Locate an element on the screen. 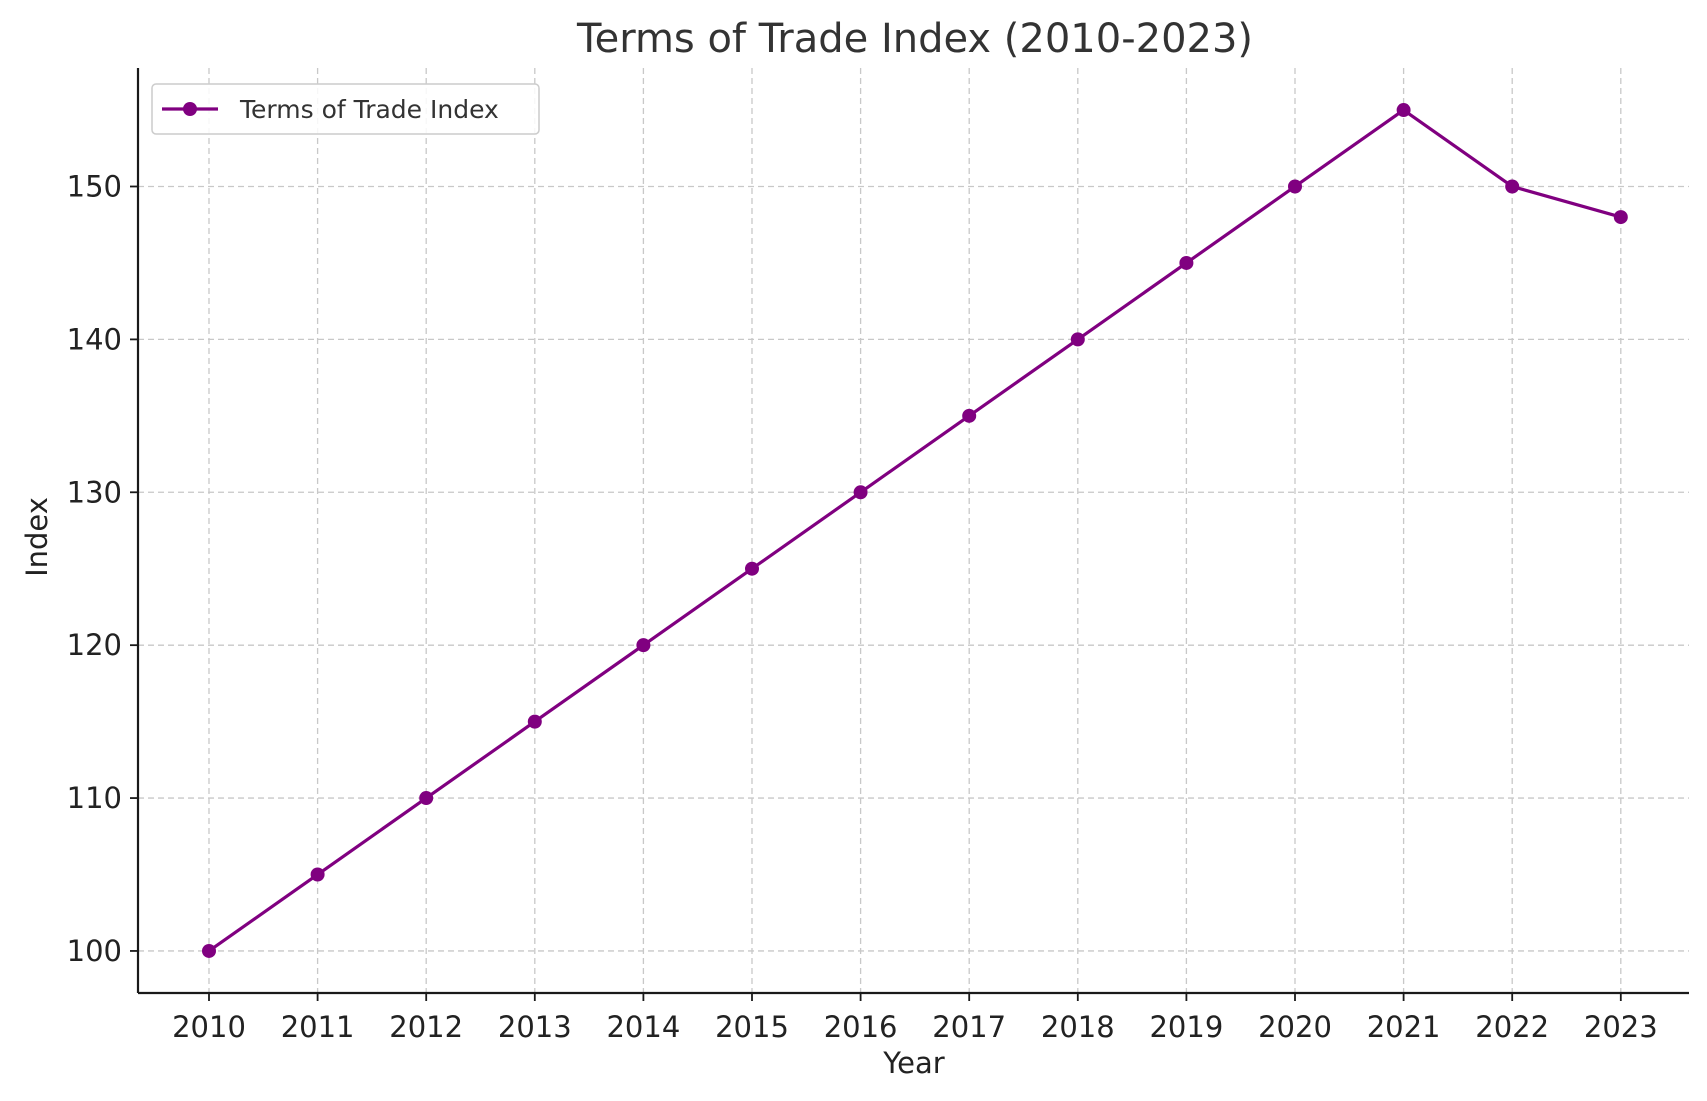 This screenshot has height=1101, width=1707. data-point-2015 is located at coordinates (752, 568).